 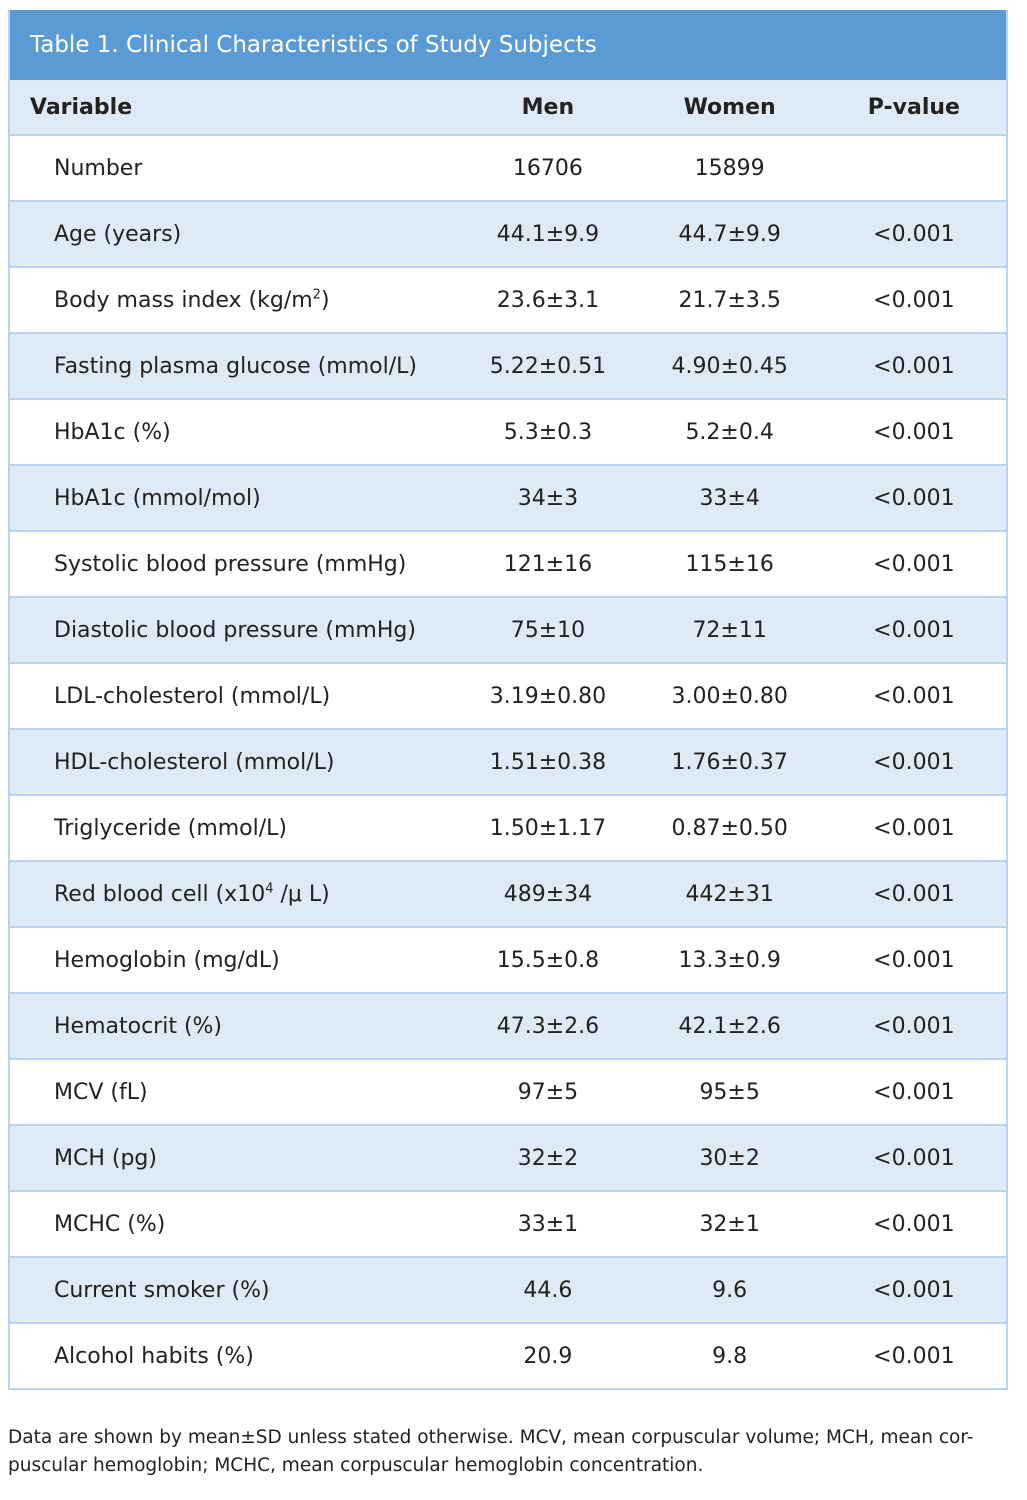 I want to click on cell-women: 9.6, so click(x=730, y=1290).